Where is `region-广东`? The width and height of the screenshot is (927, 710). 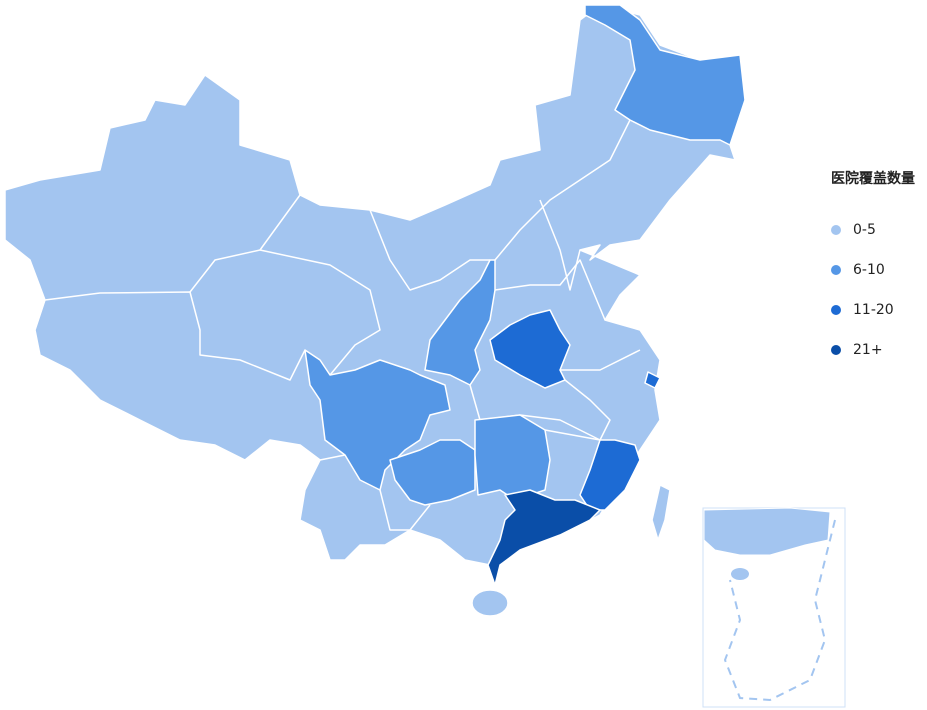
region-广东 is located at coordinates (544, 537).